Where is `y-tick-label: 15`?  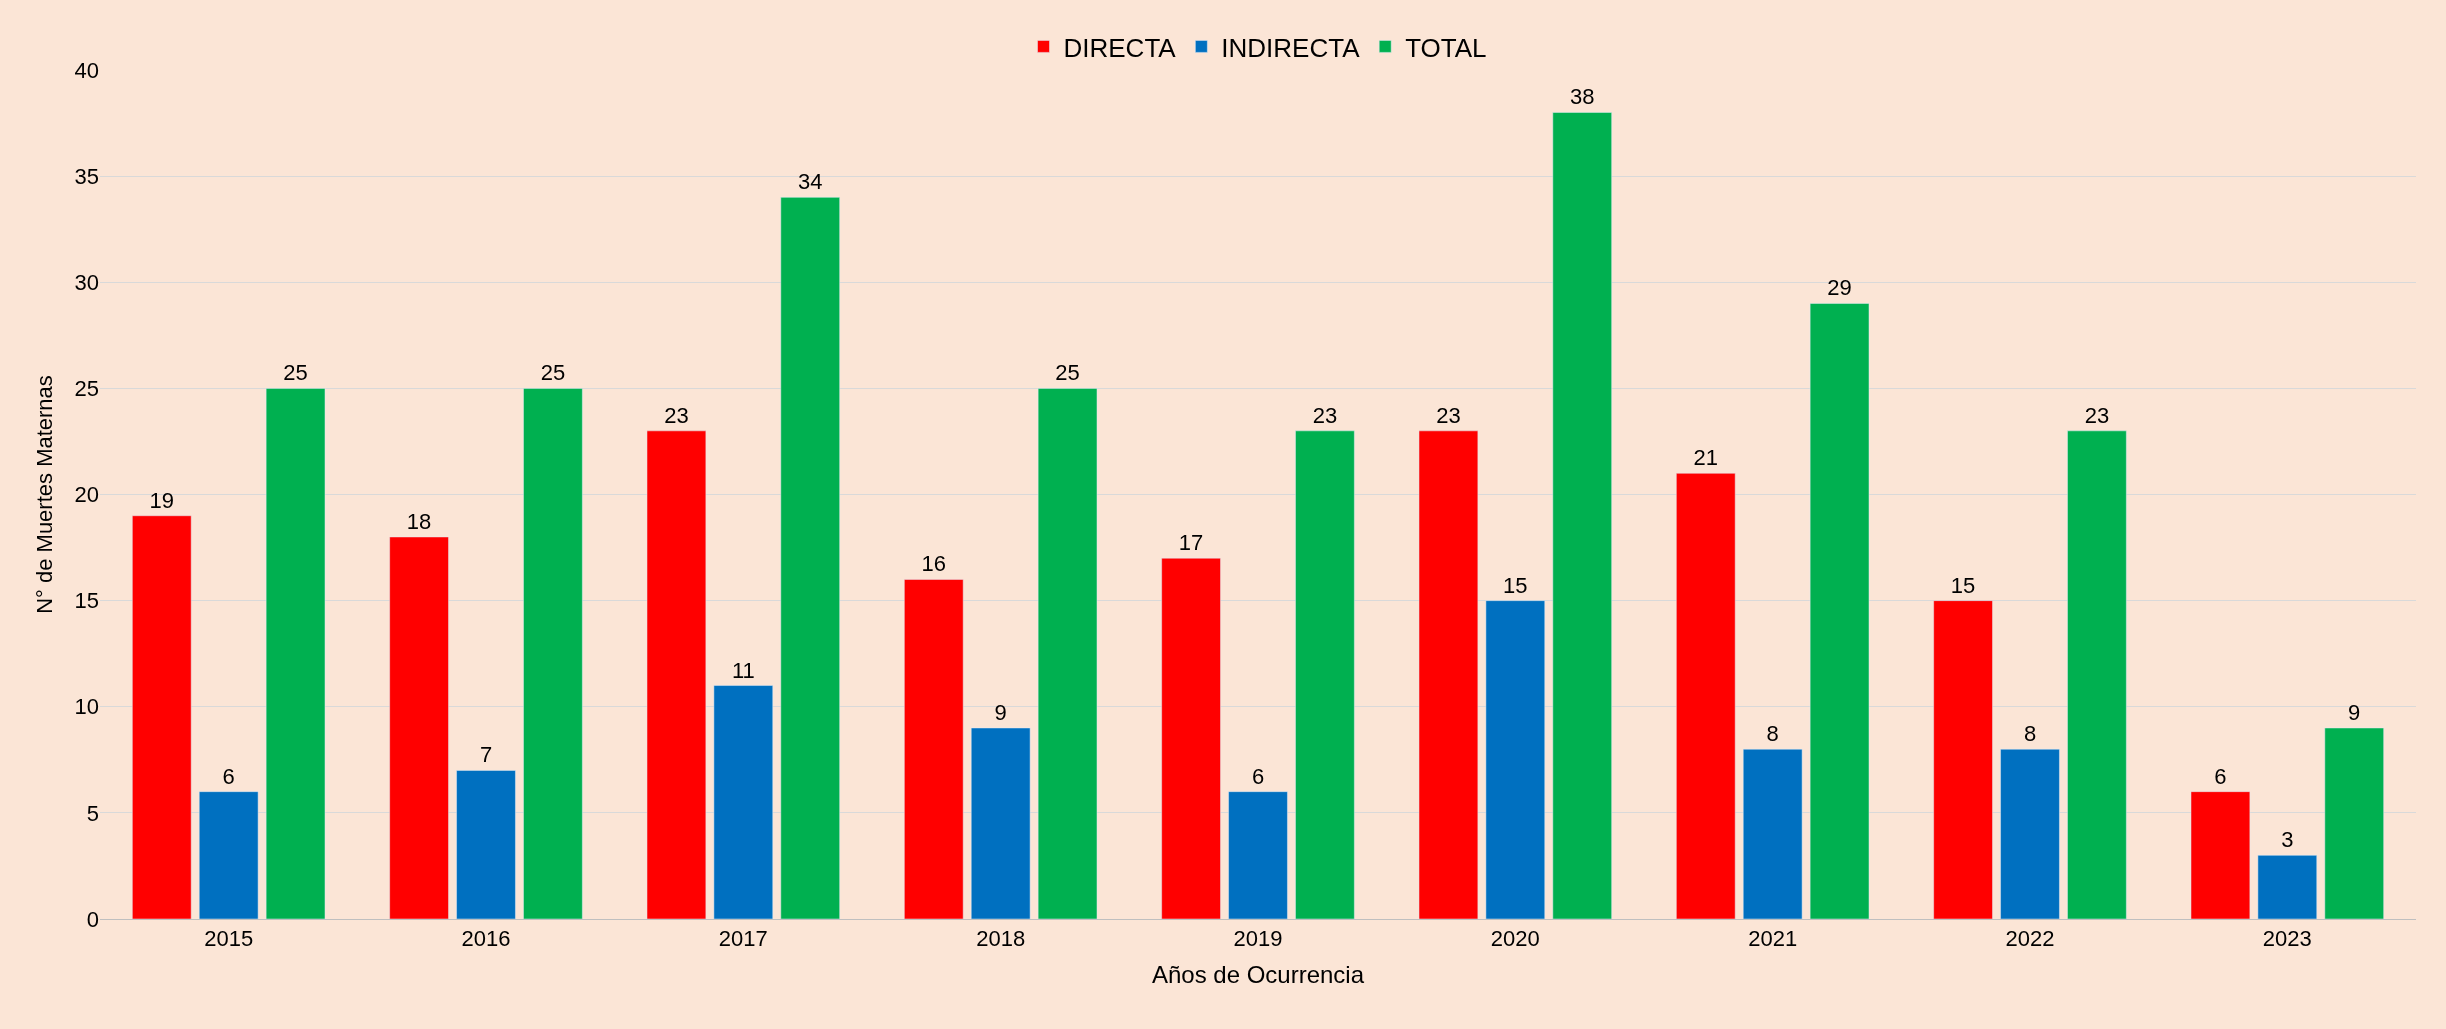 y-tick-label: 15 is located at coordinates (86, 601).